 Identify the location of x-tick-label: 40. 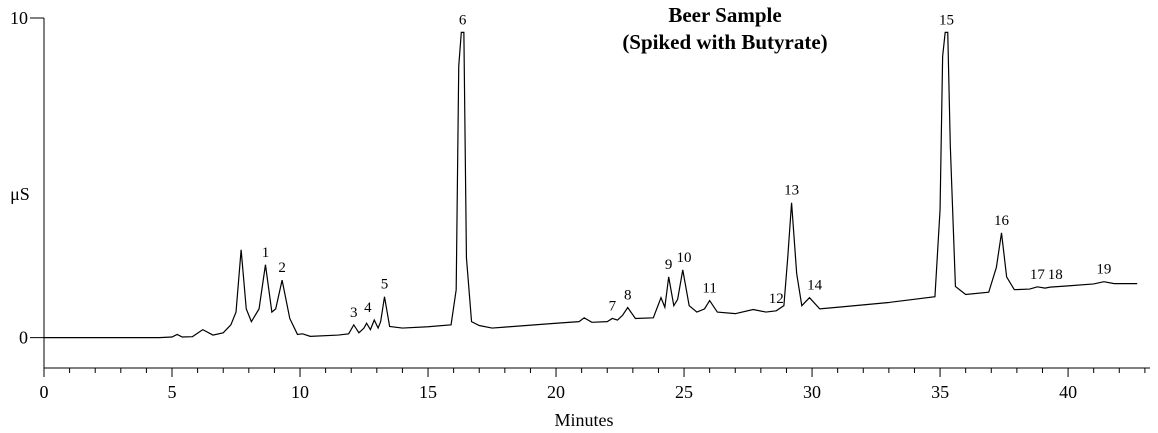
(1068, 392).